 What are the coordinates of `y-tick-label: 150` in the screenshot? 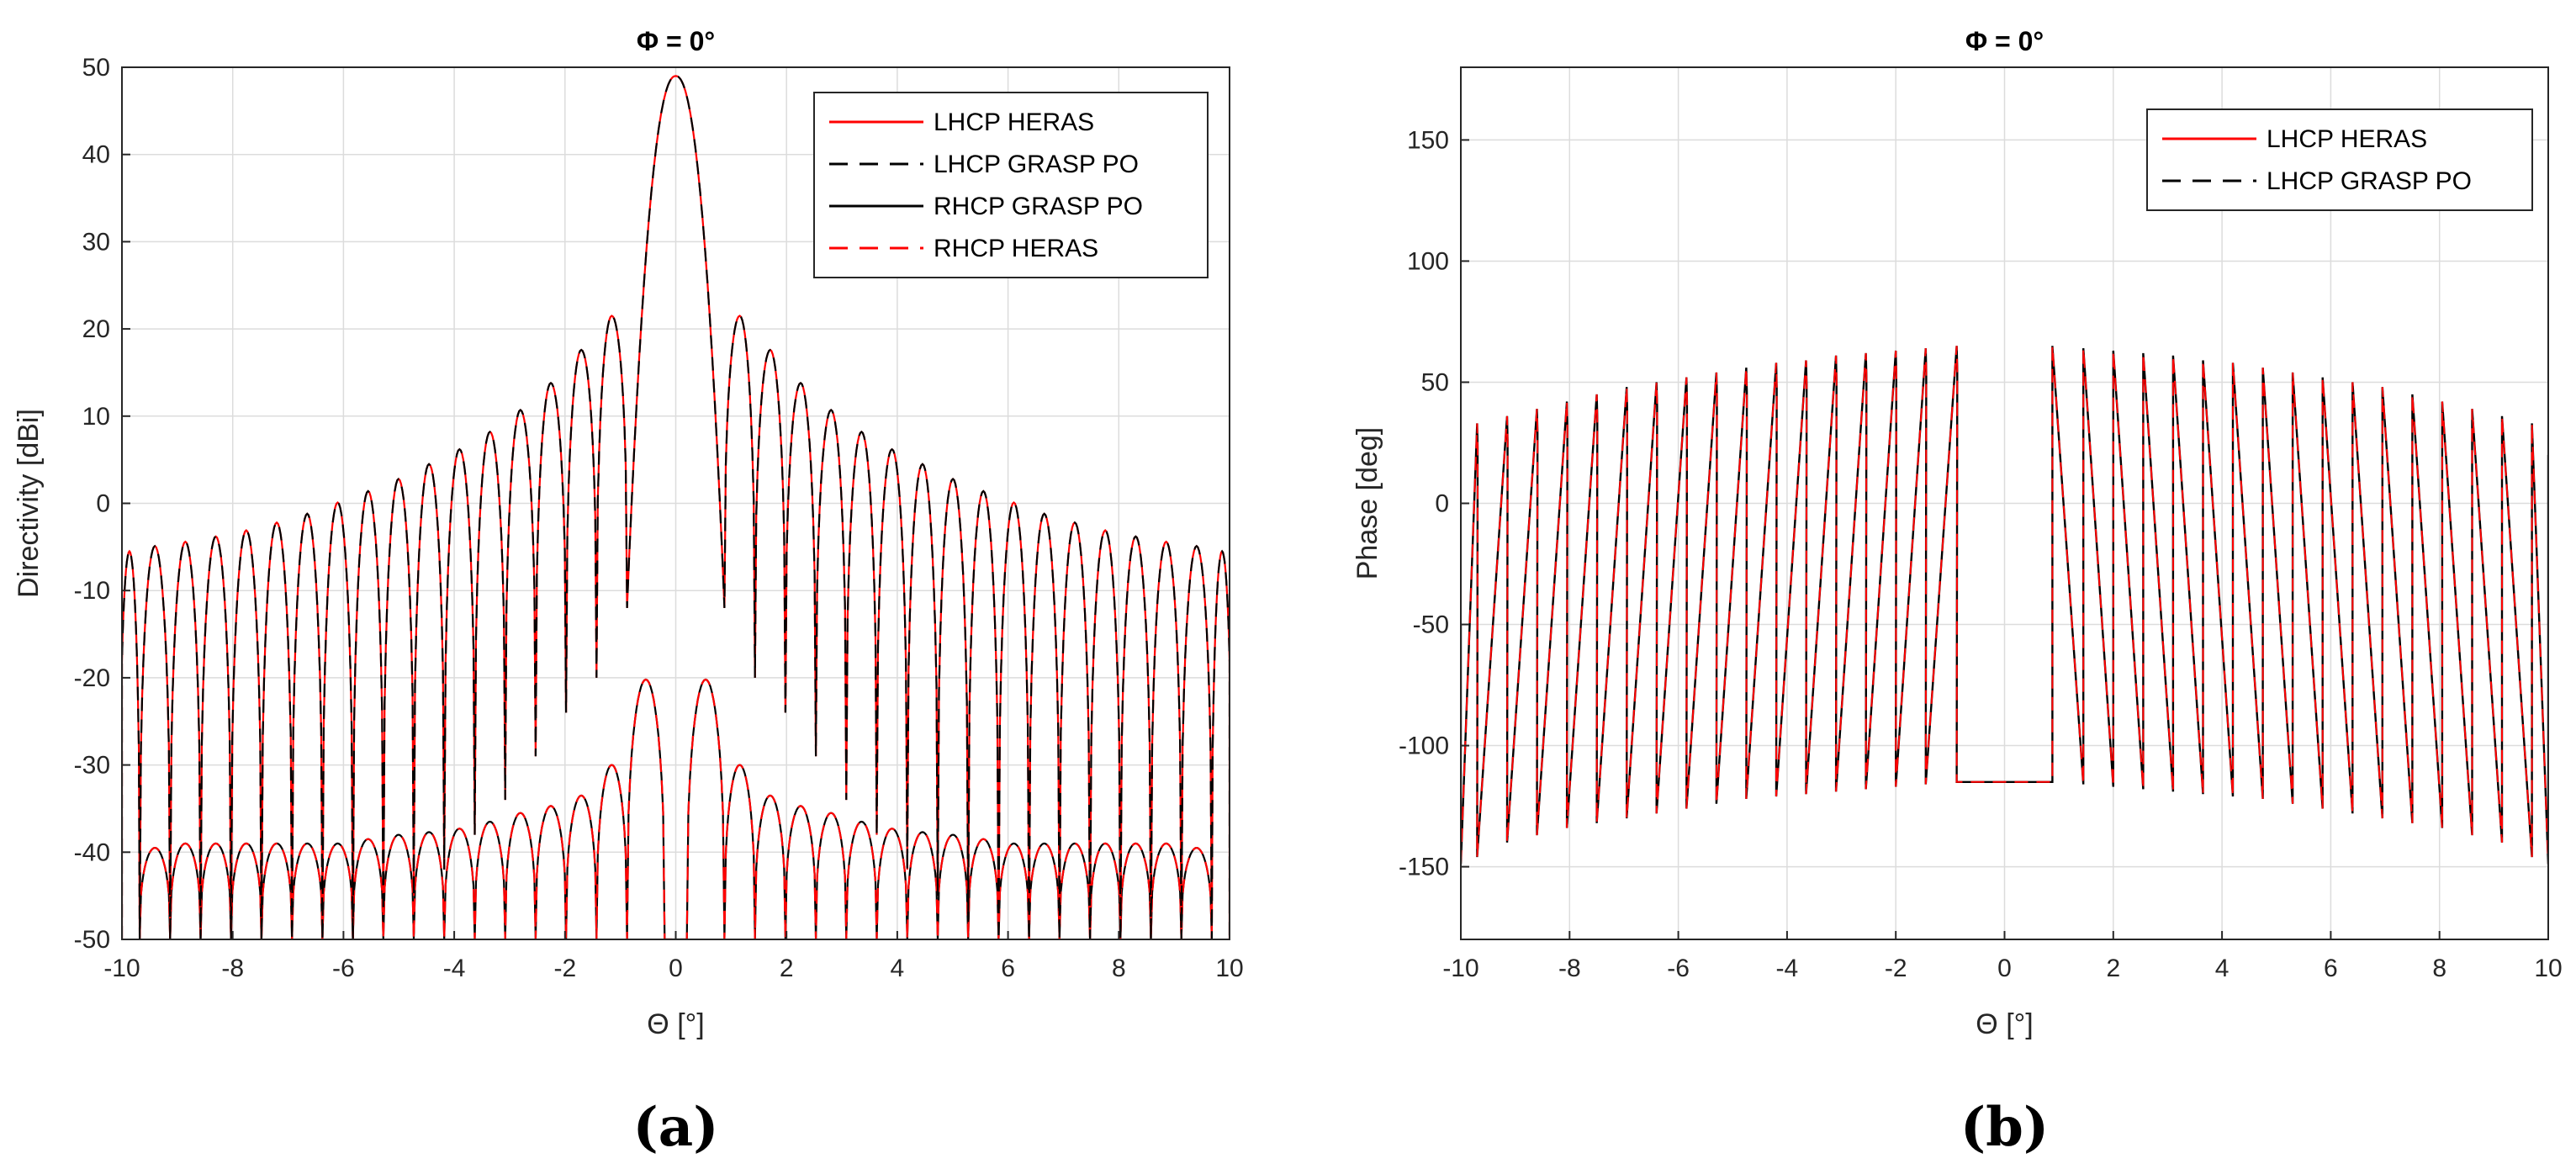 It's located at (1428, 140).